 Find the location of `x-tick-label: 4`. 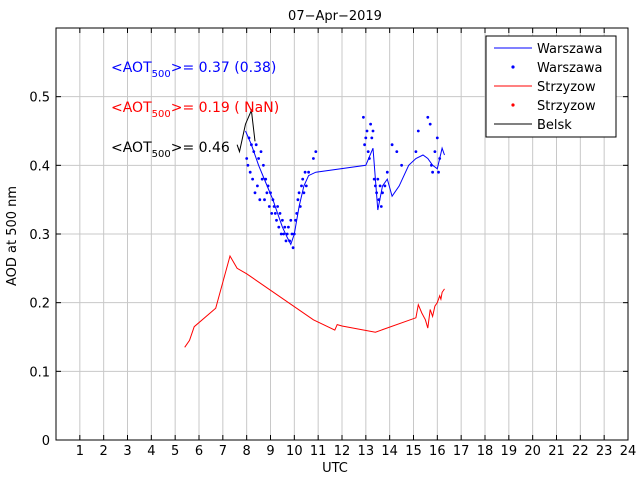

x-tick-label: 4 is located at coordinates (151, 451).